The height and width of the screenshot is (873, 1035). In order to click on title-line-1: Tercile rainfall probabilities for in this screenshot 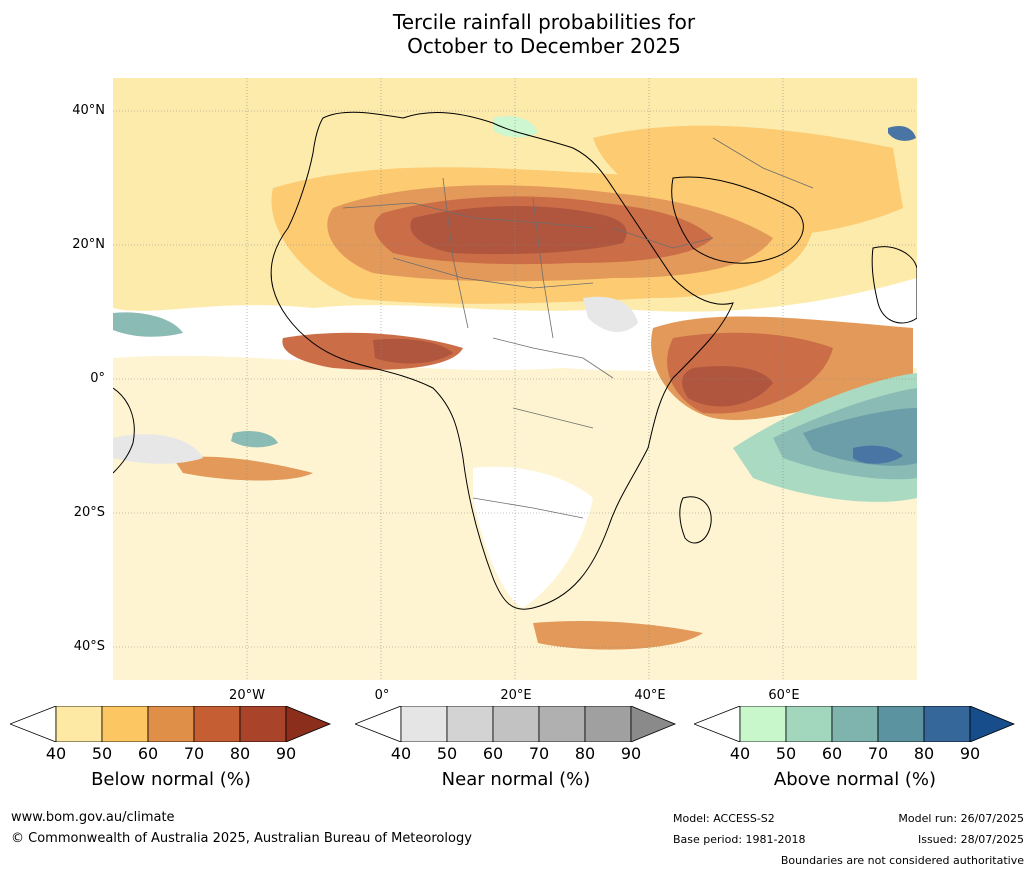, I will do `click(544, 22)`.